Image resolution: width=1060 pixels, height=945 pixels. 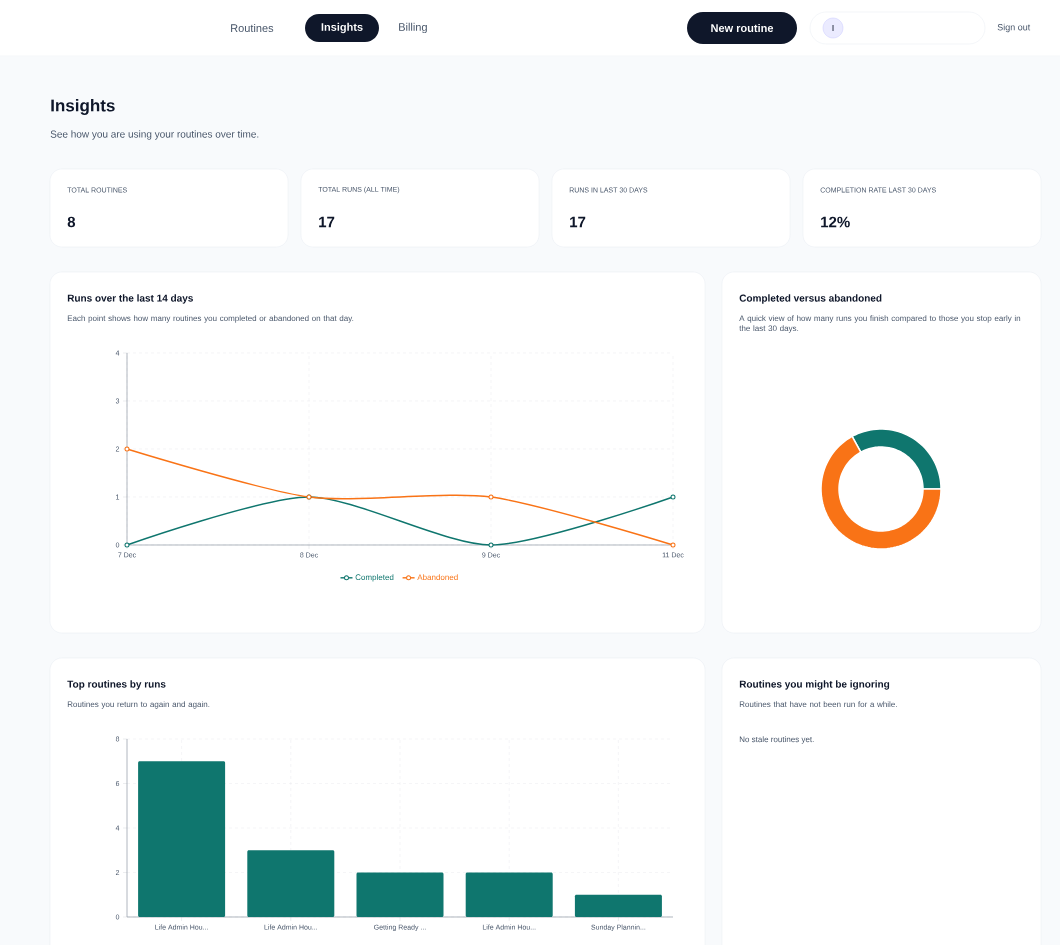 I want to click on chart-subtitle: Each point shows how many routines you completed or abandoned on that day., so click(x=210, y=319).